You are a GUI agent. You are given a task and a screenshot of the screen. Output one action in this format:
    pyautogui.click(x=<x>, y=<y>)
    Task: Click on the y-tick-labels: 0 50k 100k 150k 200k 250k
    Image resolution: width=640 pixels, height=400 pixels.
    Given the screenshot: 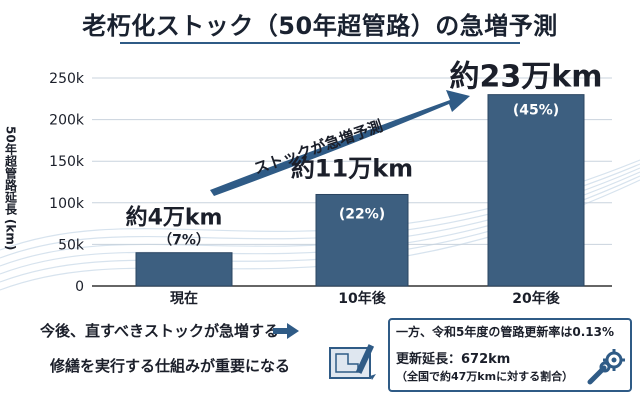 What is the action you would take?
    pyautogui.click(x=67, y=183)
    